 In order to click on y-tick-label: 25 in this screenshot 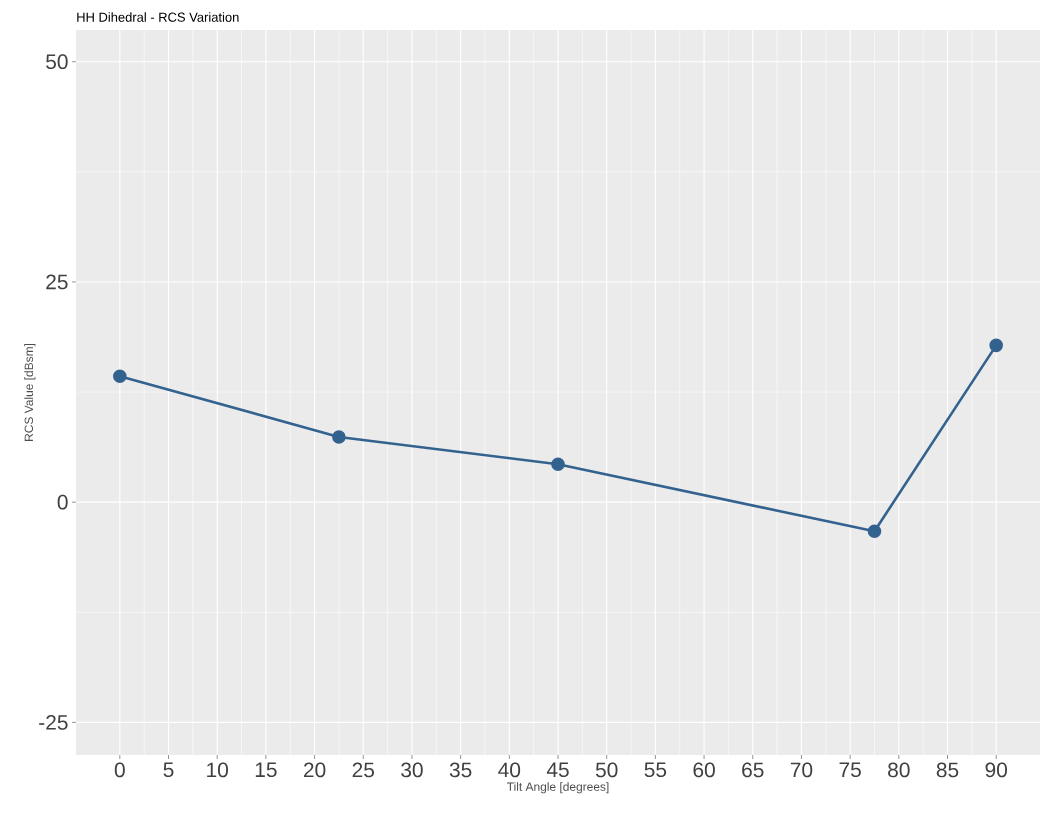, I will do `click(57, 282)`.